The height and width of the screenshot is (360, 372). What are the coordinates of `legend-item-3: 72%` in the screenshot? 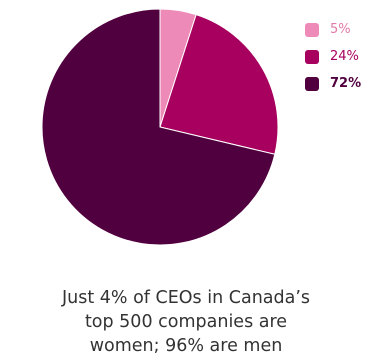 It's located at (337, 84).